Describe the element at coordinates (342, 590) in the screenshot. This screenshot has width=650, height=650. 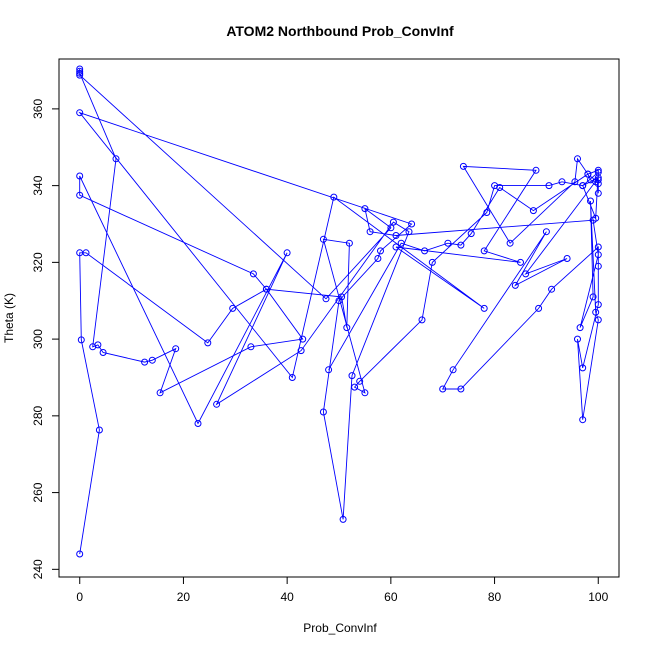
I see `x-axis: 0 20 40 60 80 100` at that location.